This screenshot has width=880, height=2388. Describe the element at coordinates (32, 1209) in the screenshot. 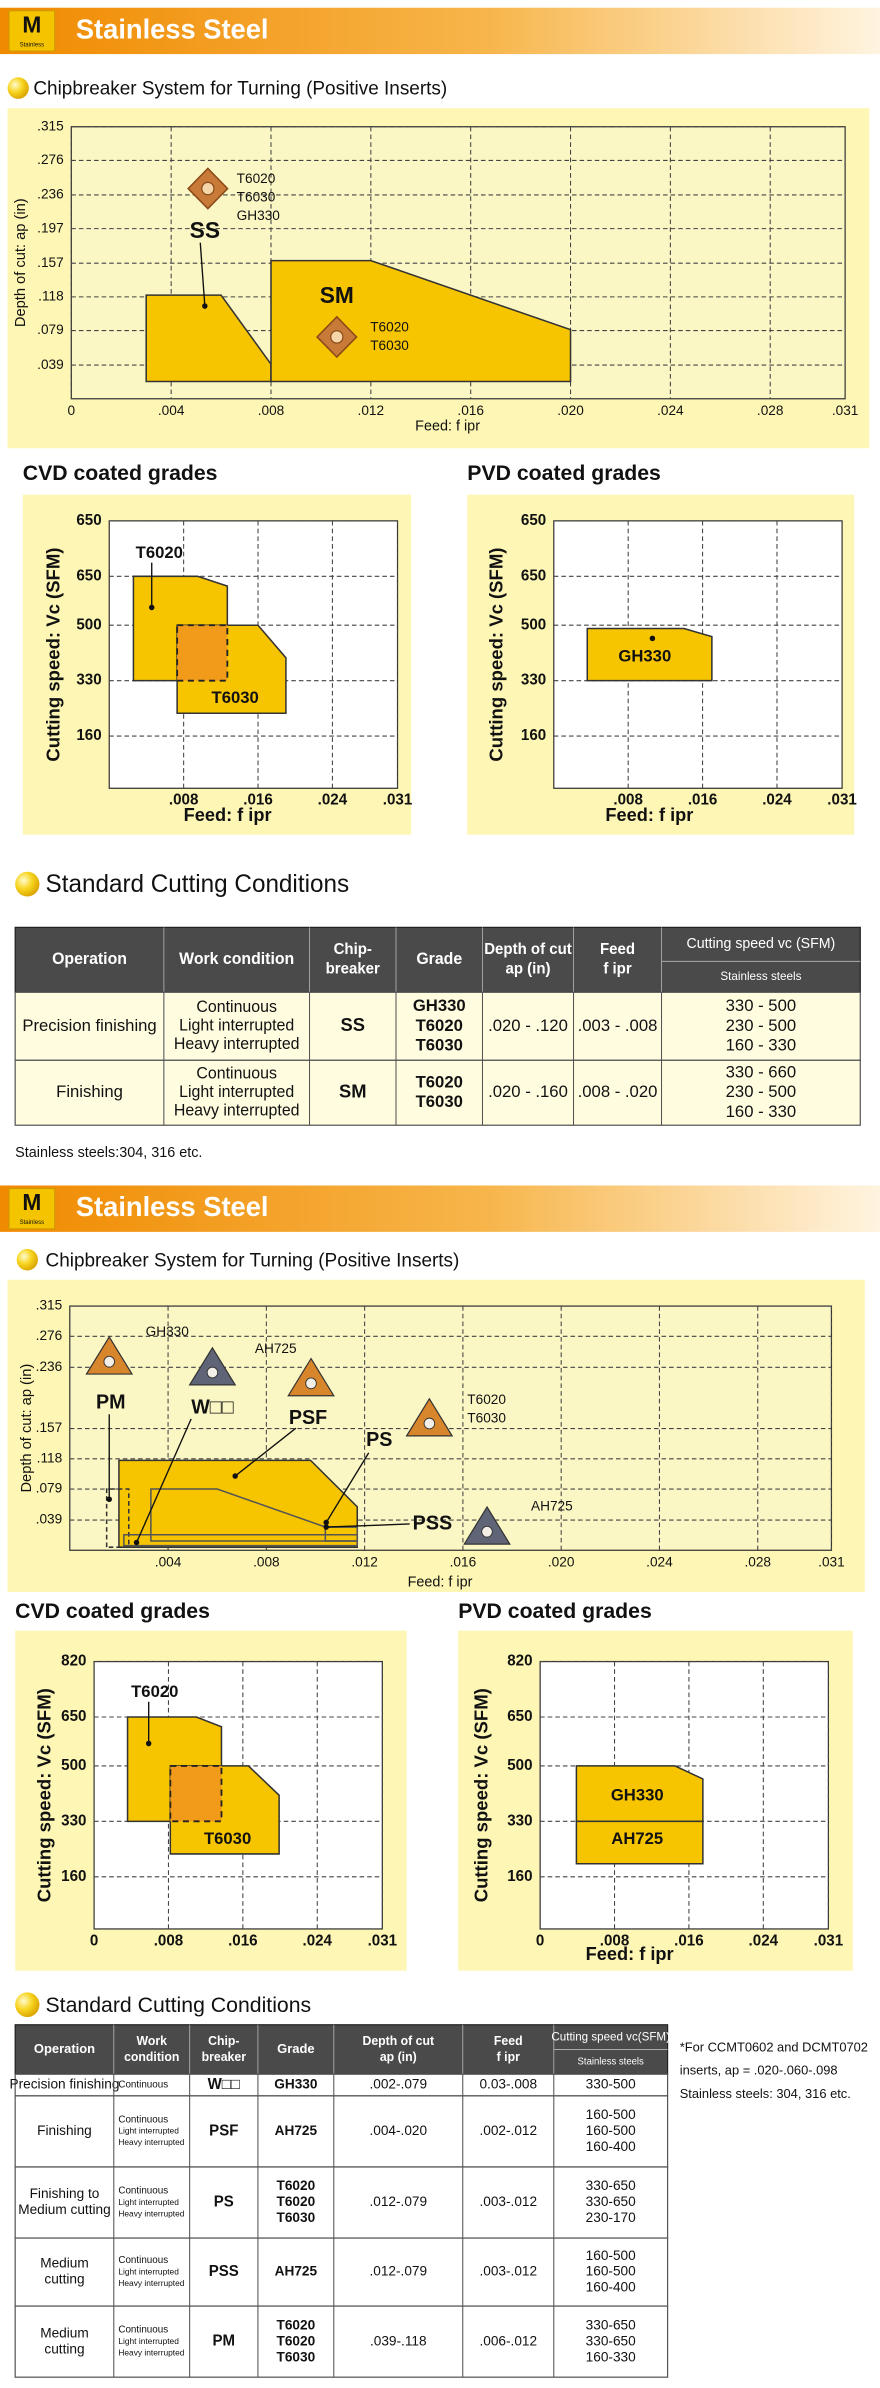

I see `badge` at that location.